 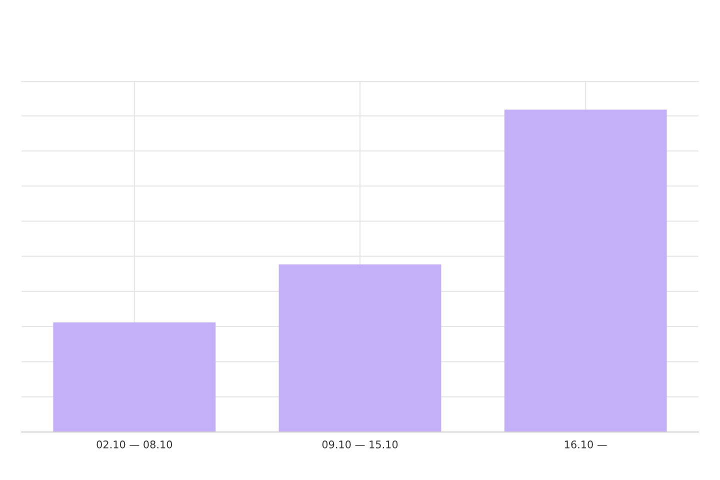 I want to click on x-tick-label: 09.10 — 15.10, so click(x=360, y=444).